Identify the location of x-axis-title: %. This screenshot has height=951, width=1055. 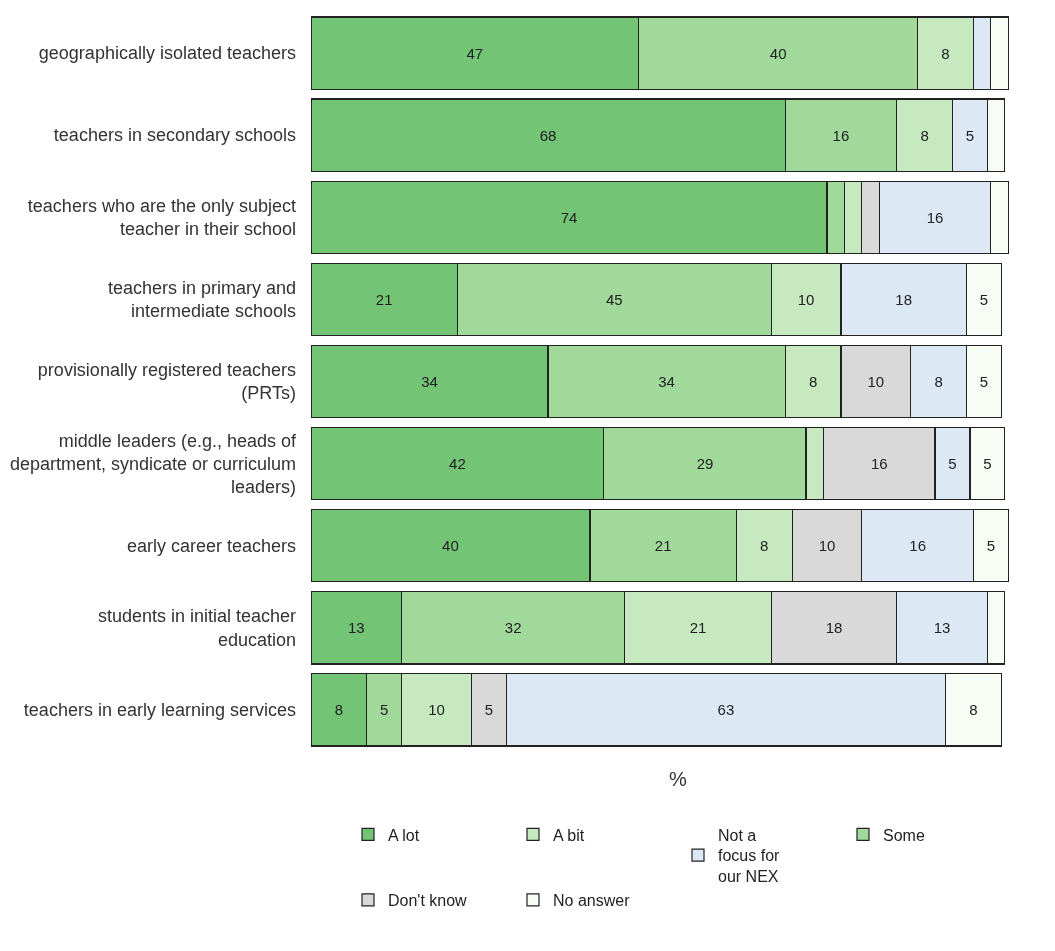
(678, 778).